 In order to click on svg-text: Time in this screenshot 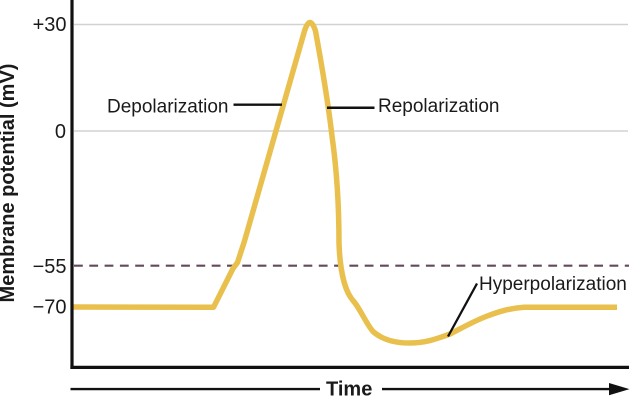, I will do `click(349, 389)`.